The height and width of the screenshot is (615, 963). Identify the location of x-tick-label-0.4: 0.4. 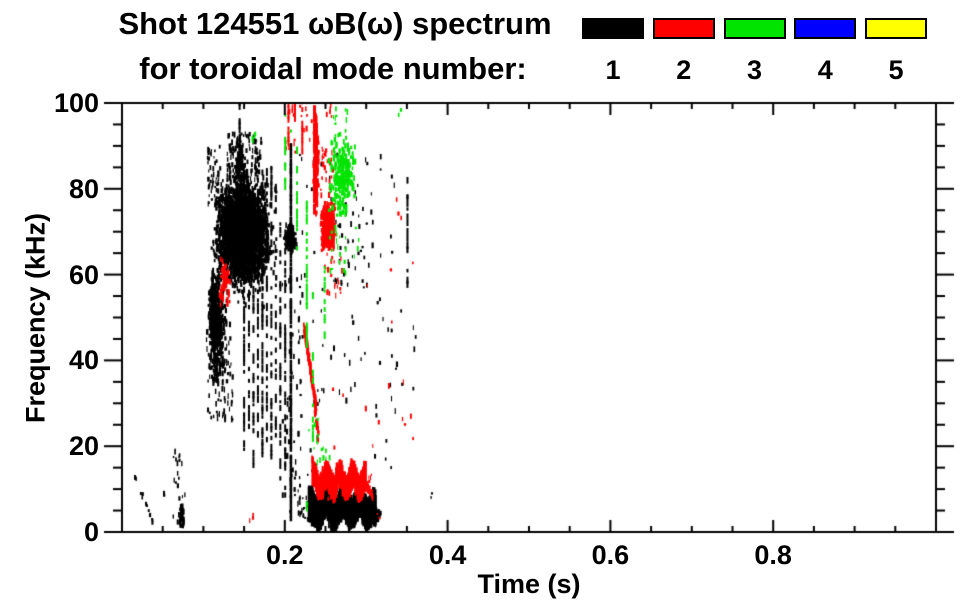
(447, 555).